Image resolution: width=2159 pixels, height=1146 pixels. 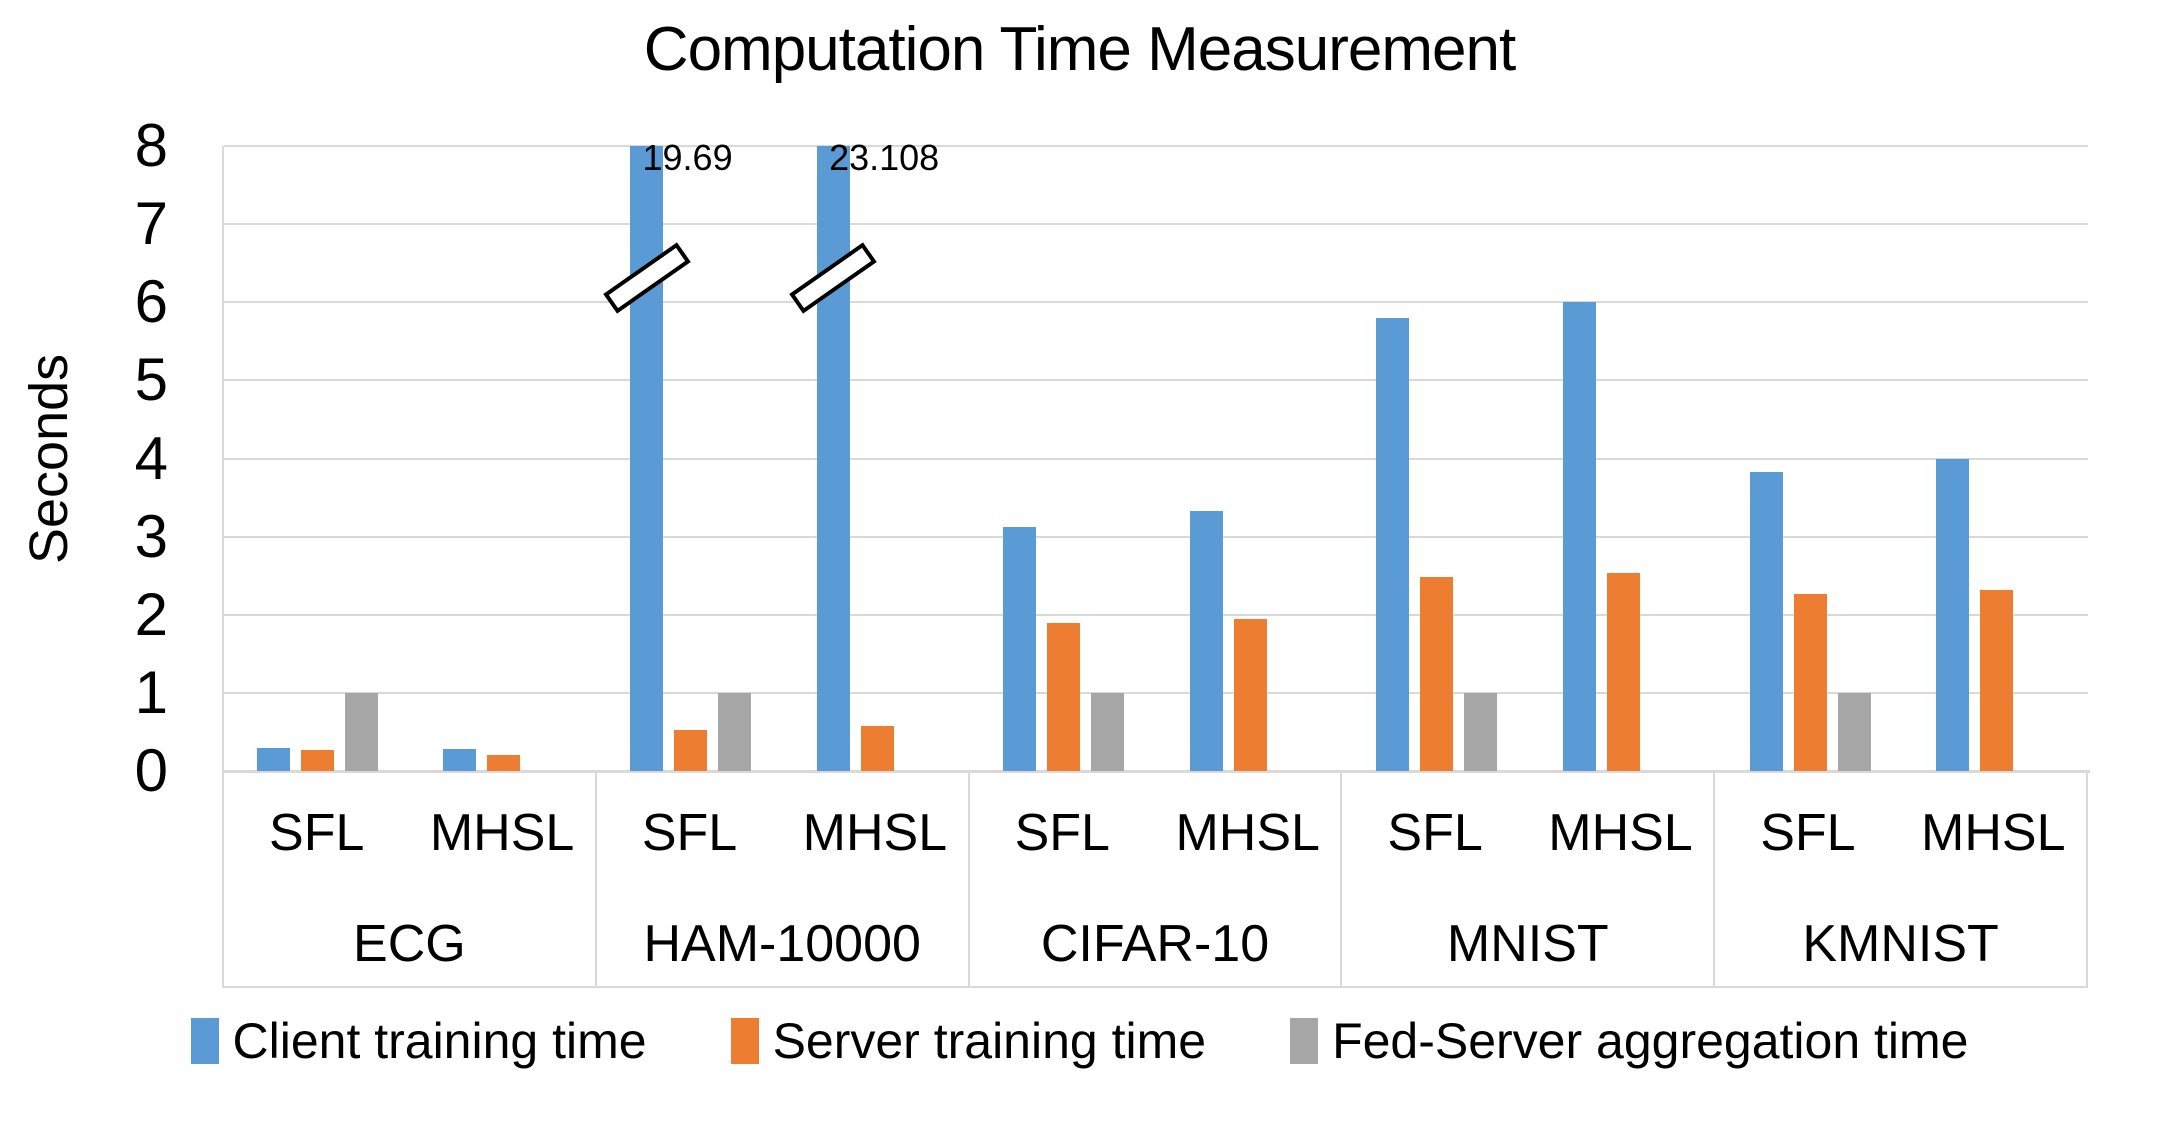 I want to click on bar-cifar-10-mhsl-client-training-time, so click(x=1206, y=640).